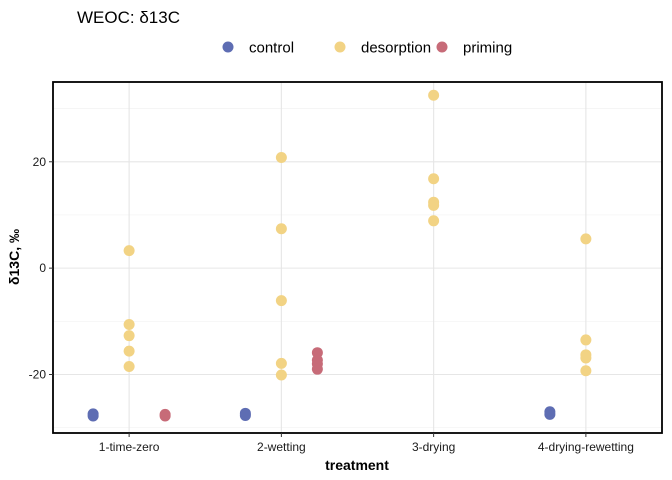 The width and height of the screenshot is (672, 480). Describe the element at coordinates (14, 257) in the screenshot. I see `y-axis-title: δ13C, ‰` at that location.